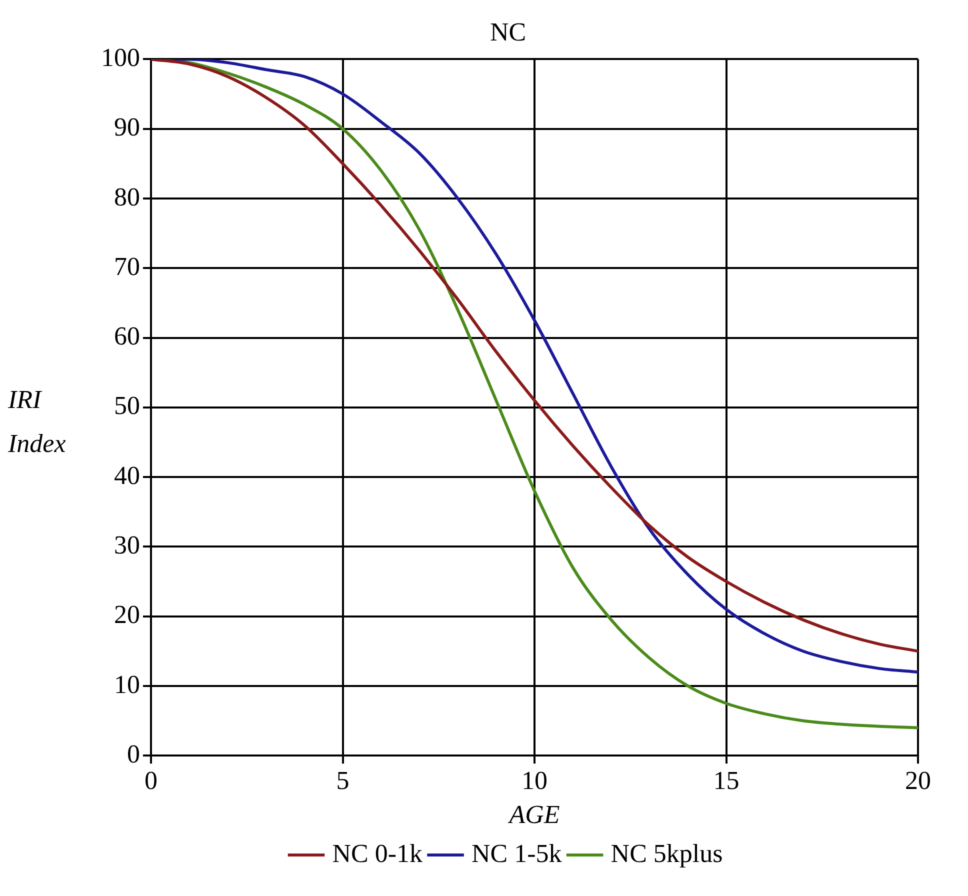 The height and width of the screenshot is (896, 968). Describe the element at coordinates (918, 781) in the screenshot. I see `x-tick-label: 20` at that location.